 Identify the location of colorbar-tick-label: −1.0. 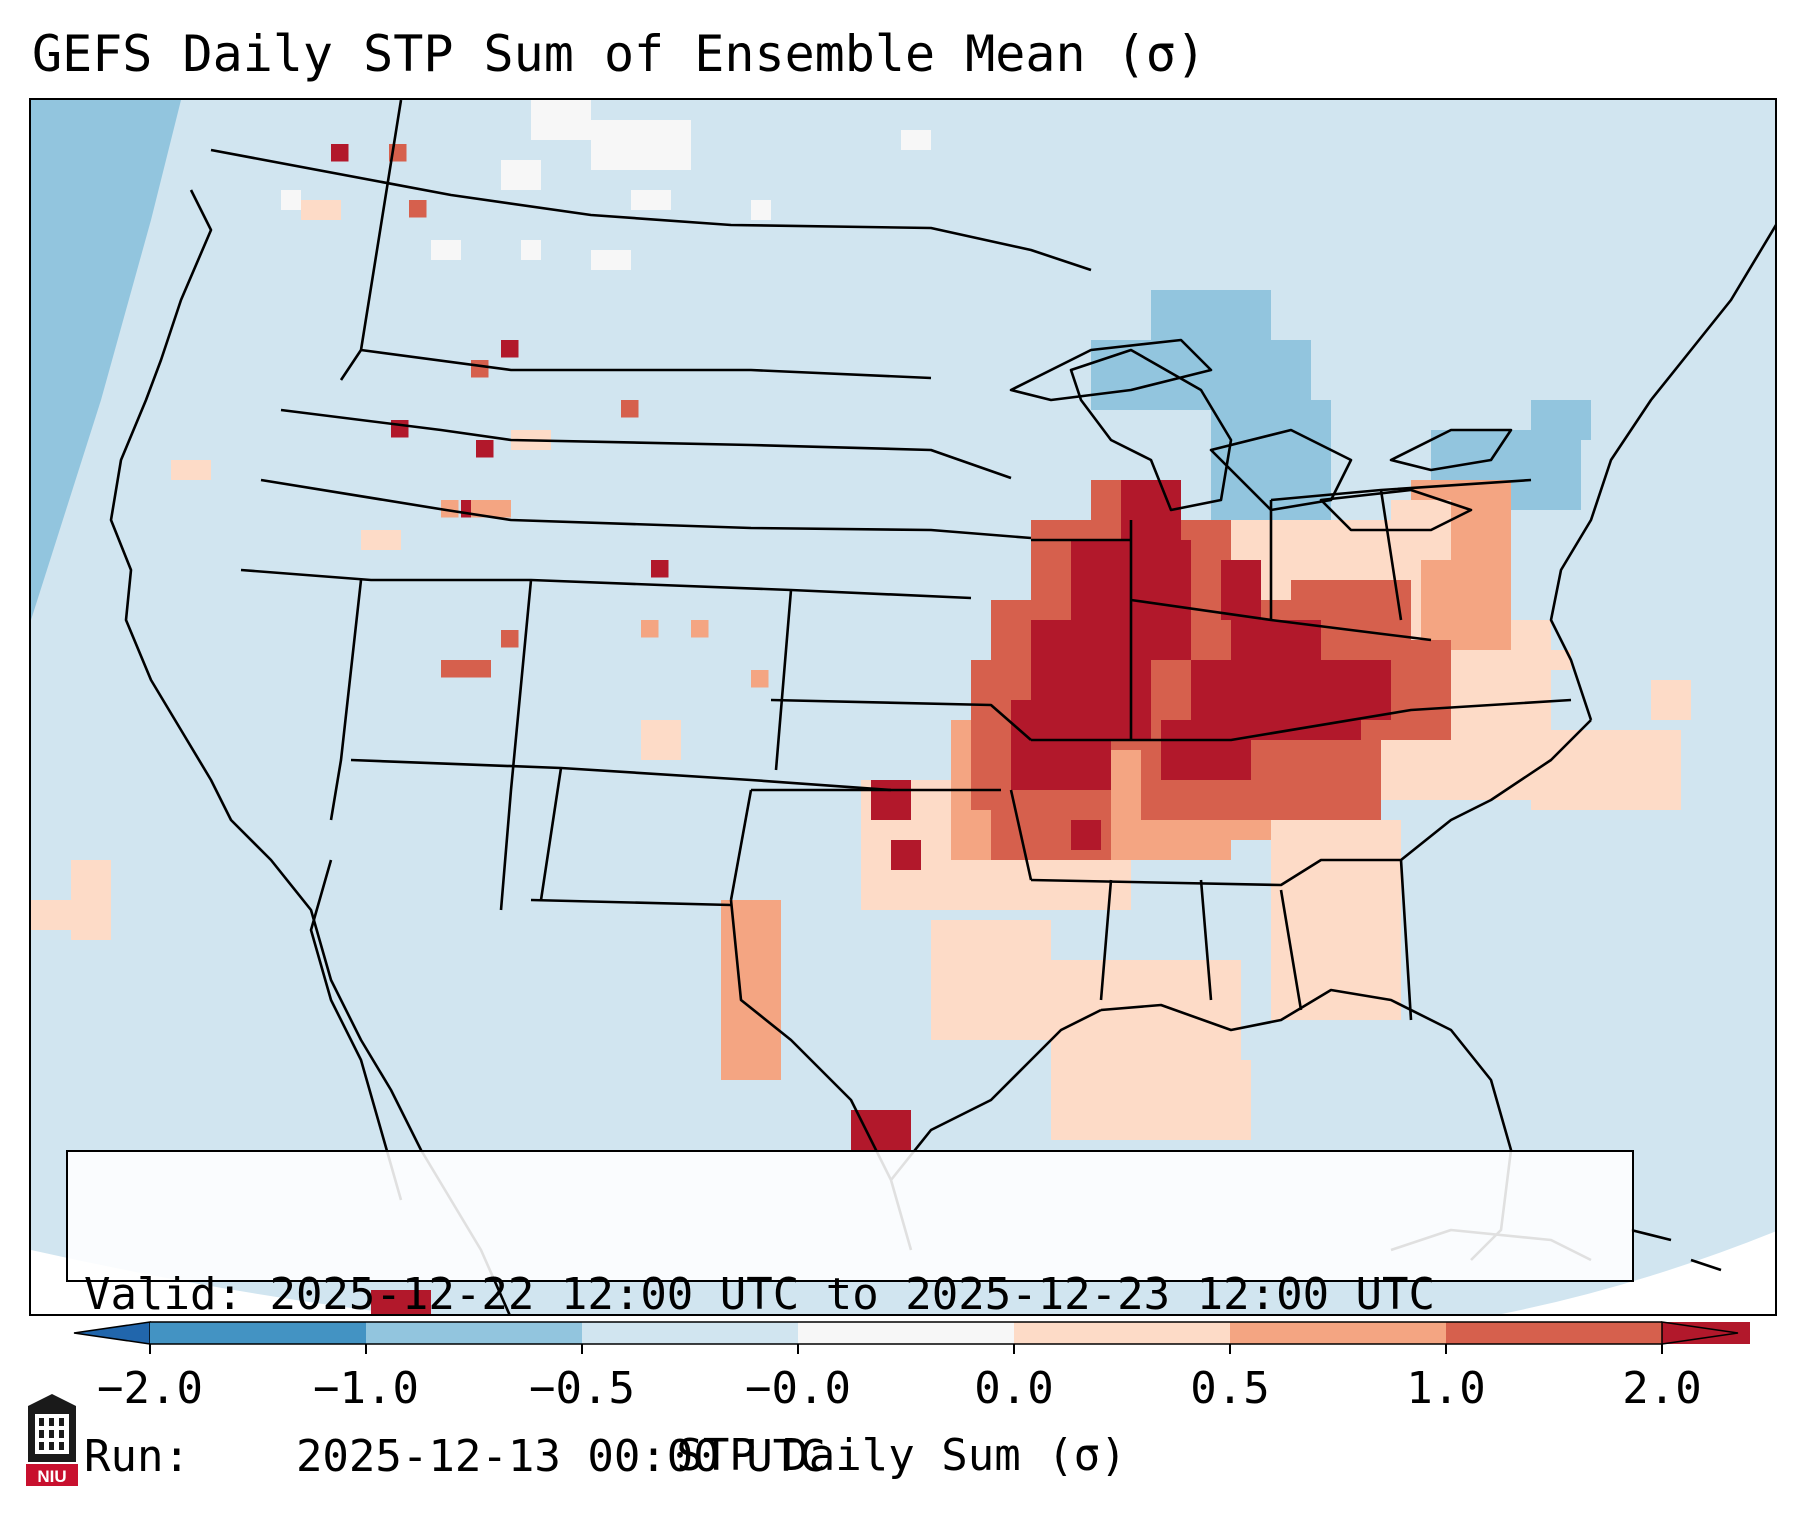
(366, 1388).